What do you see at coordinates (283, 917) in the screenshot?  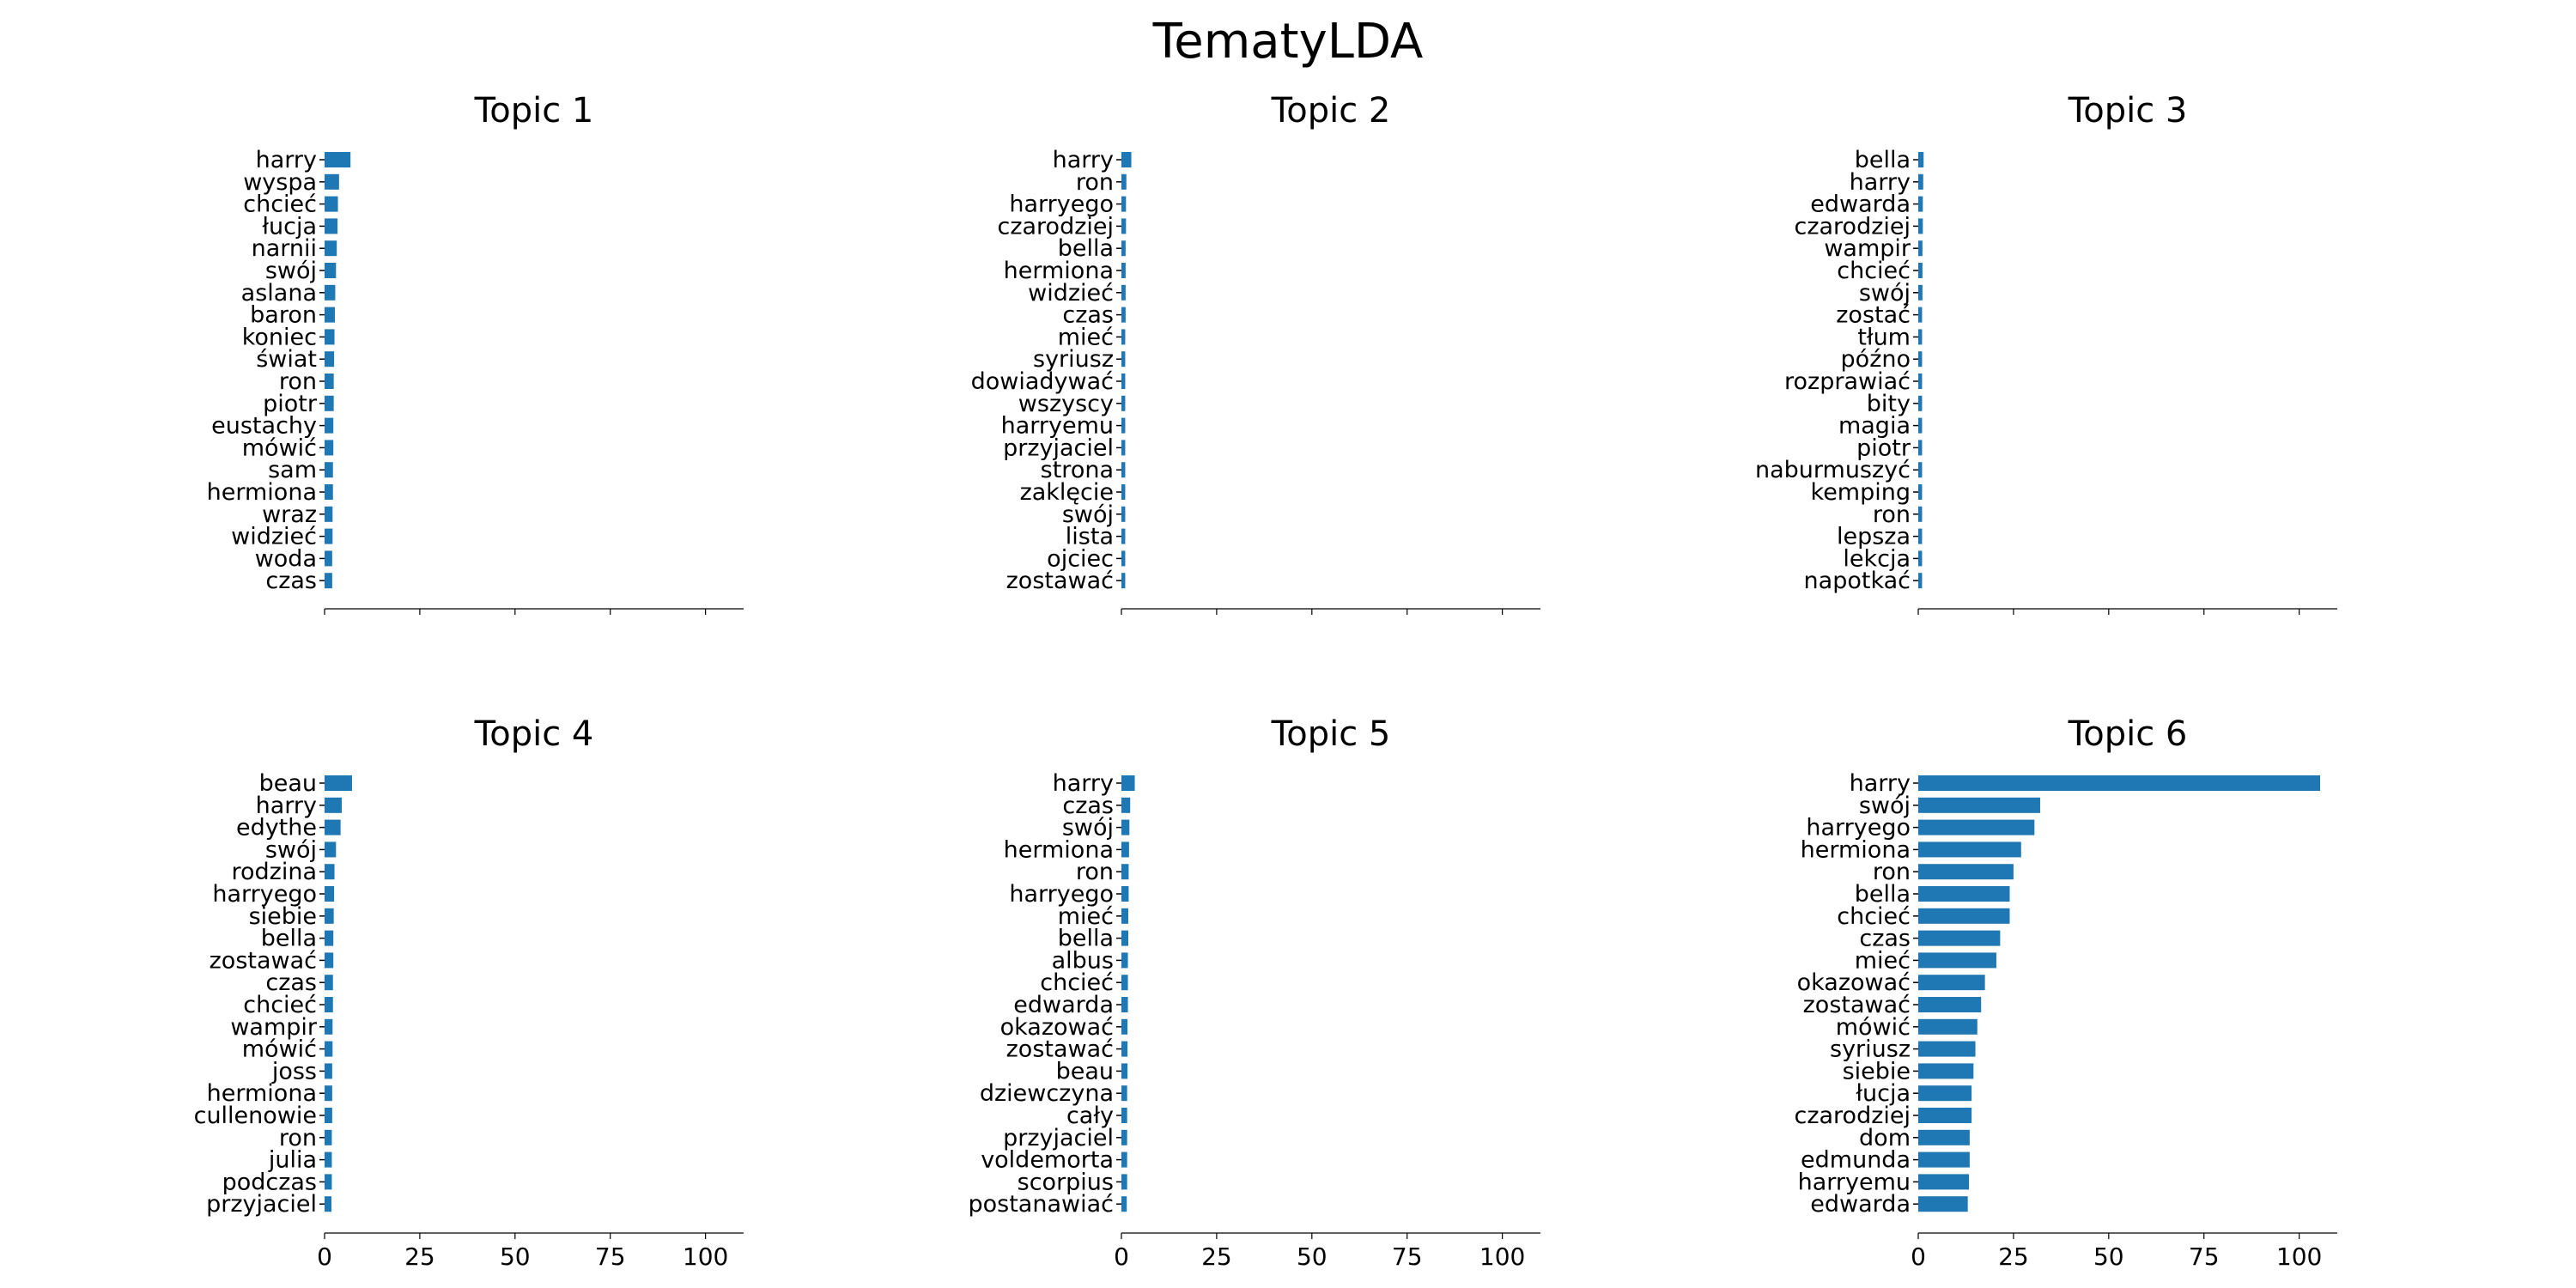 I see `category-label: siebie` at bounding box center [283, 917].